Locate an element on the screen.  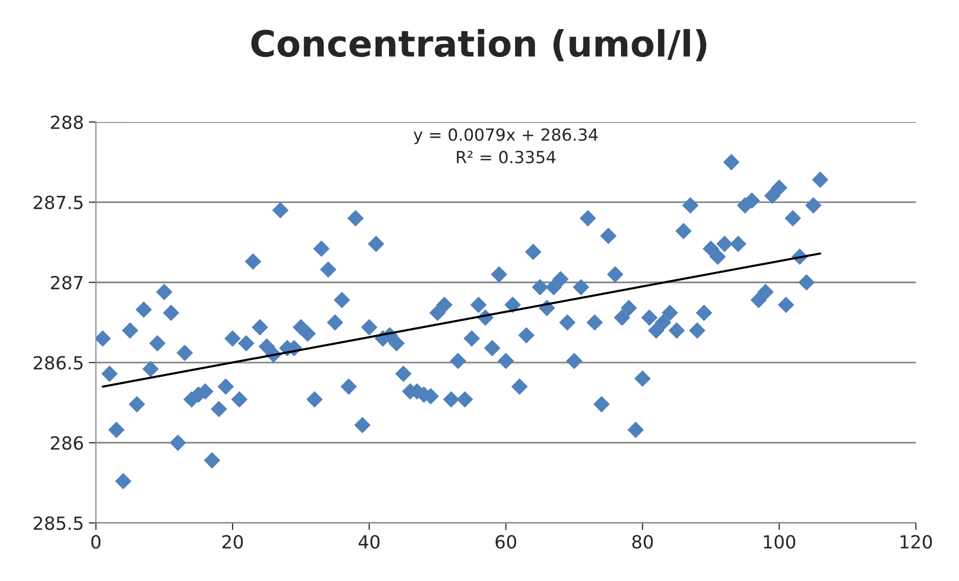
x-tick-label: 120 is located at coordinates (916, 542).